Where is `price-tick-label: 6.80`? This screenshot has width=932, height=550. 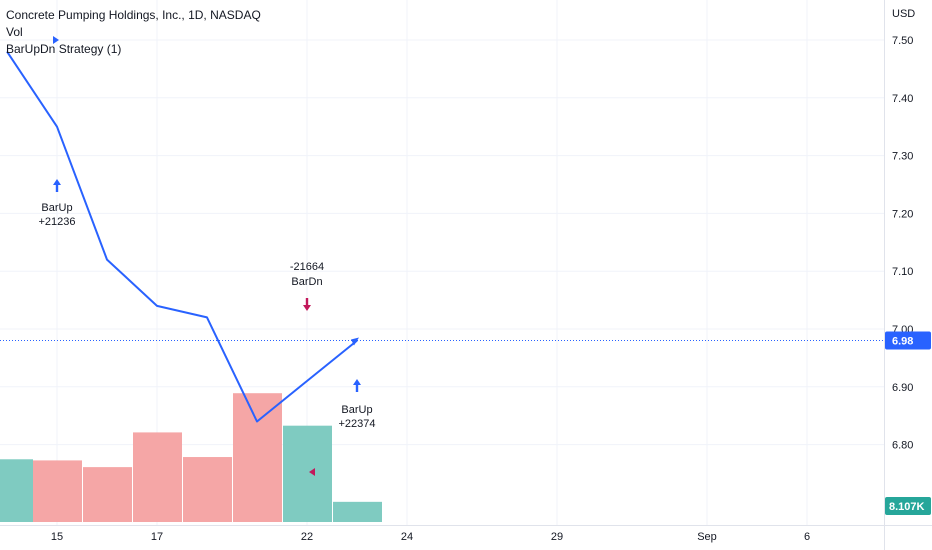 price-tick-label: 6.80 is located at coordinates (902, 446).